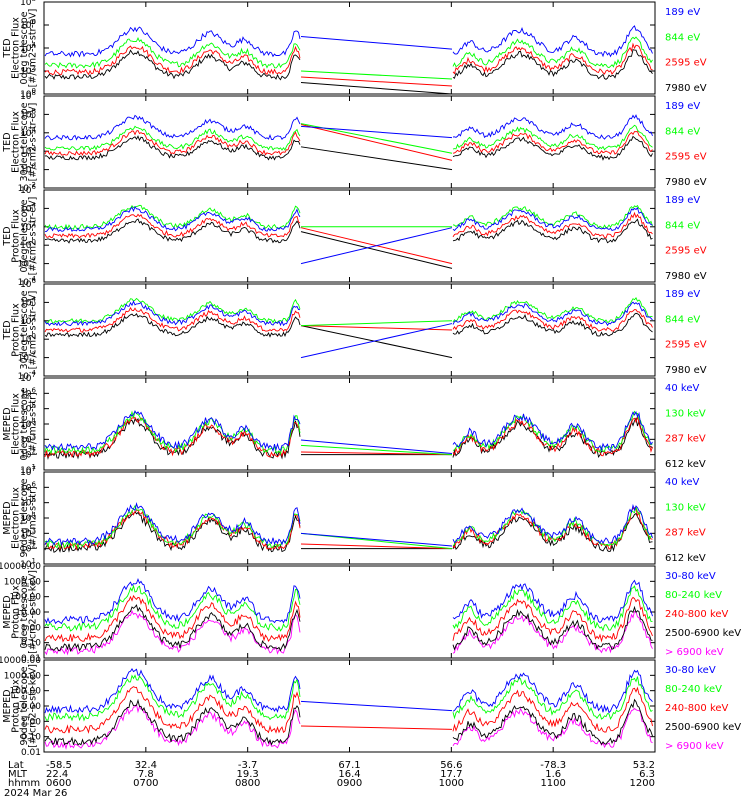 The height and width of the screenshot is (804, 750). I want to click on y-axis-label: [#/cm2-s-str-keV], so click(33, 706).